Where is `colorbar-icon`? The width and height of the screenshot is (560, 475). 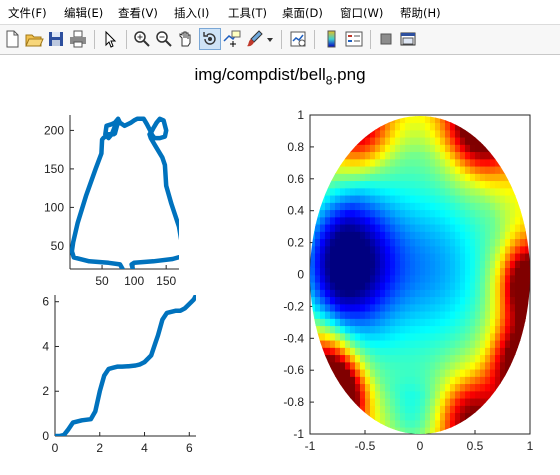 colorbar-icon is located at coordinates (332, 39).